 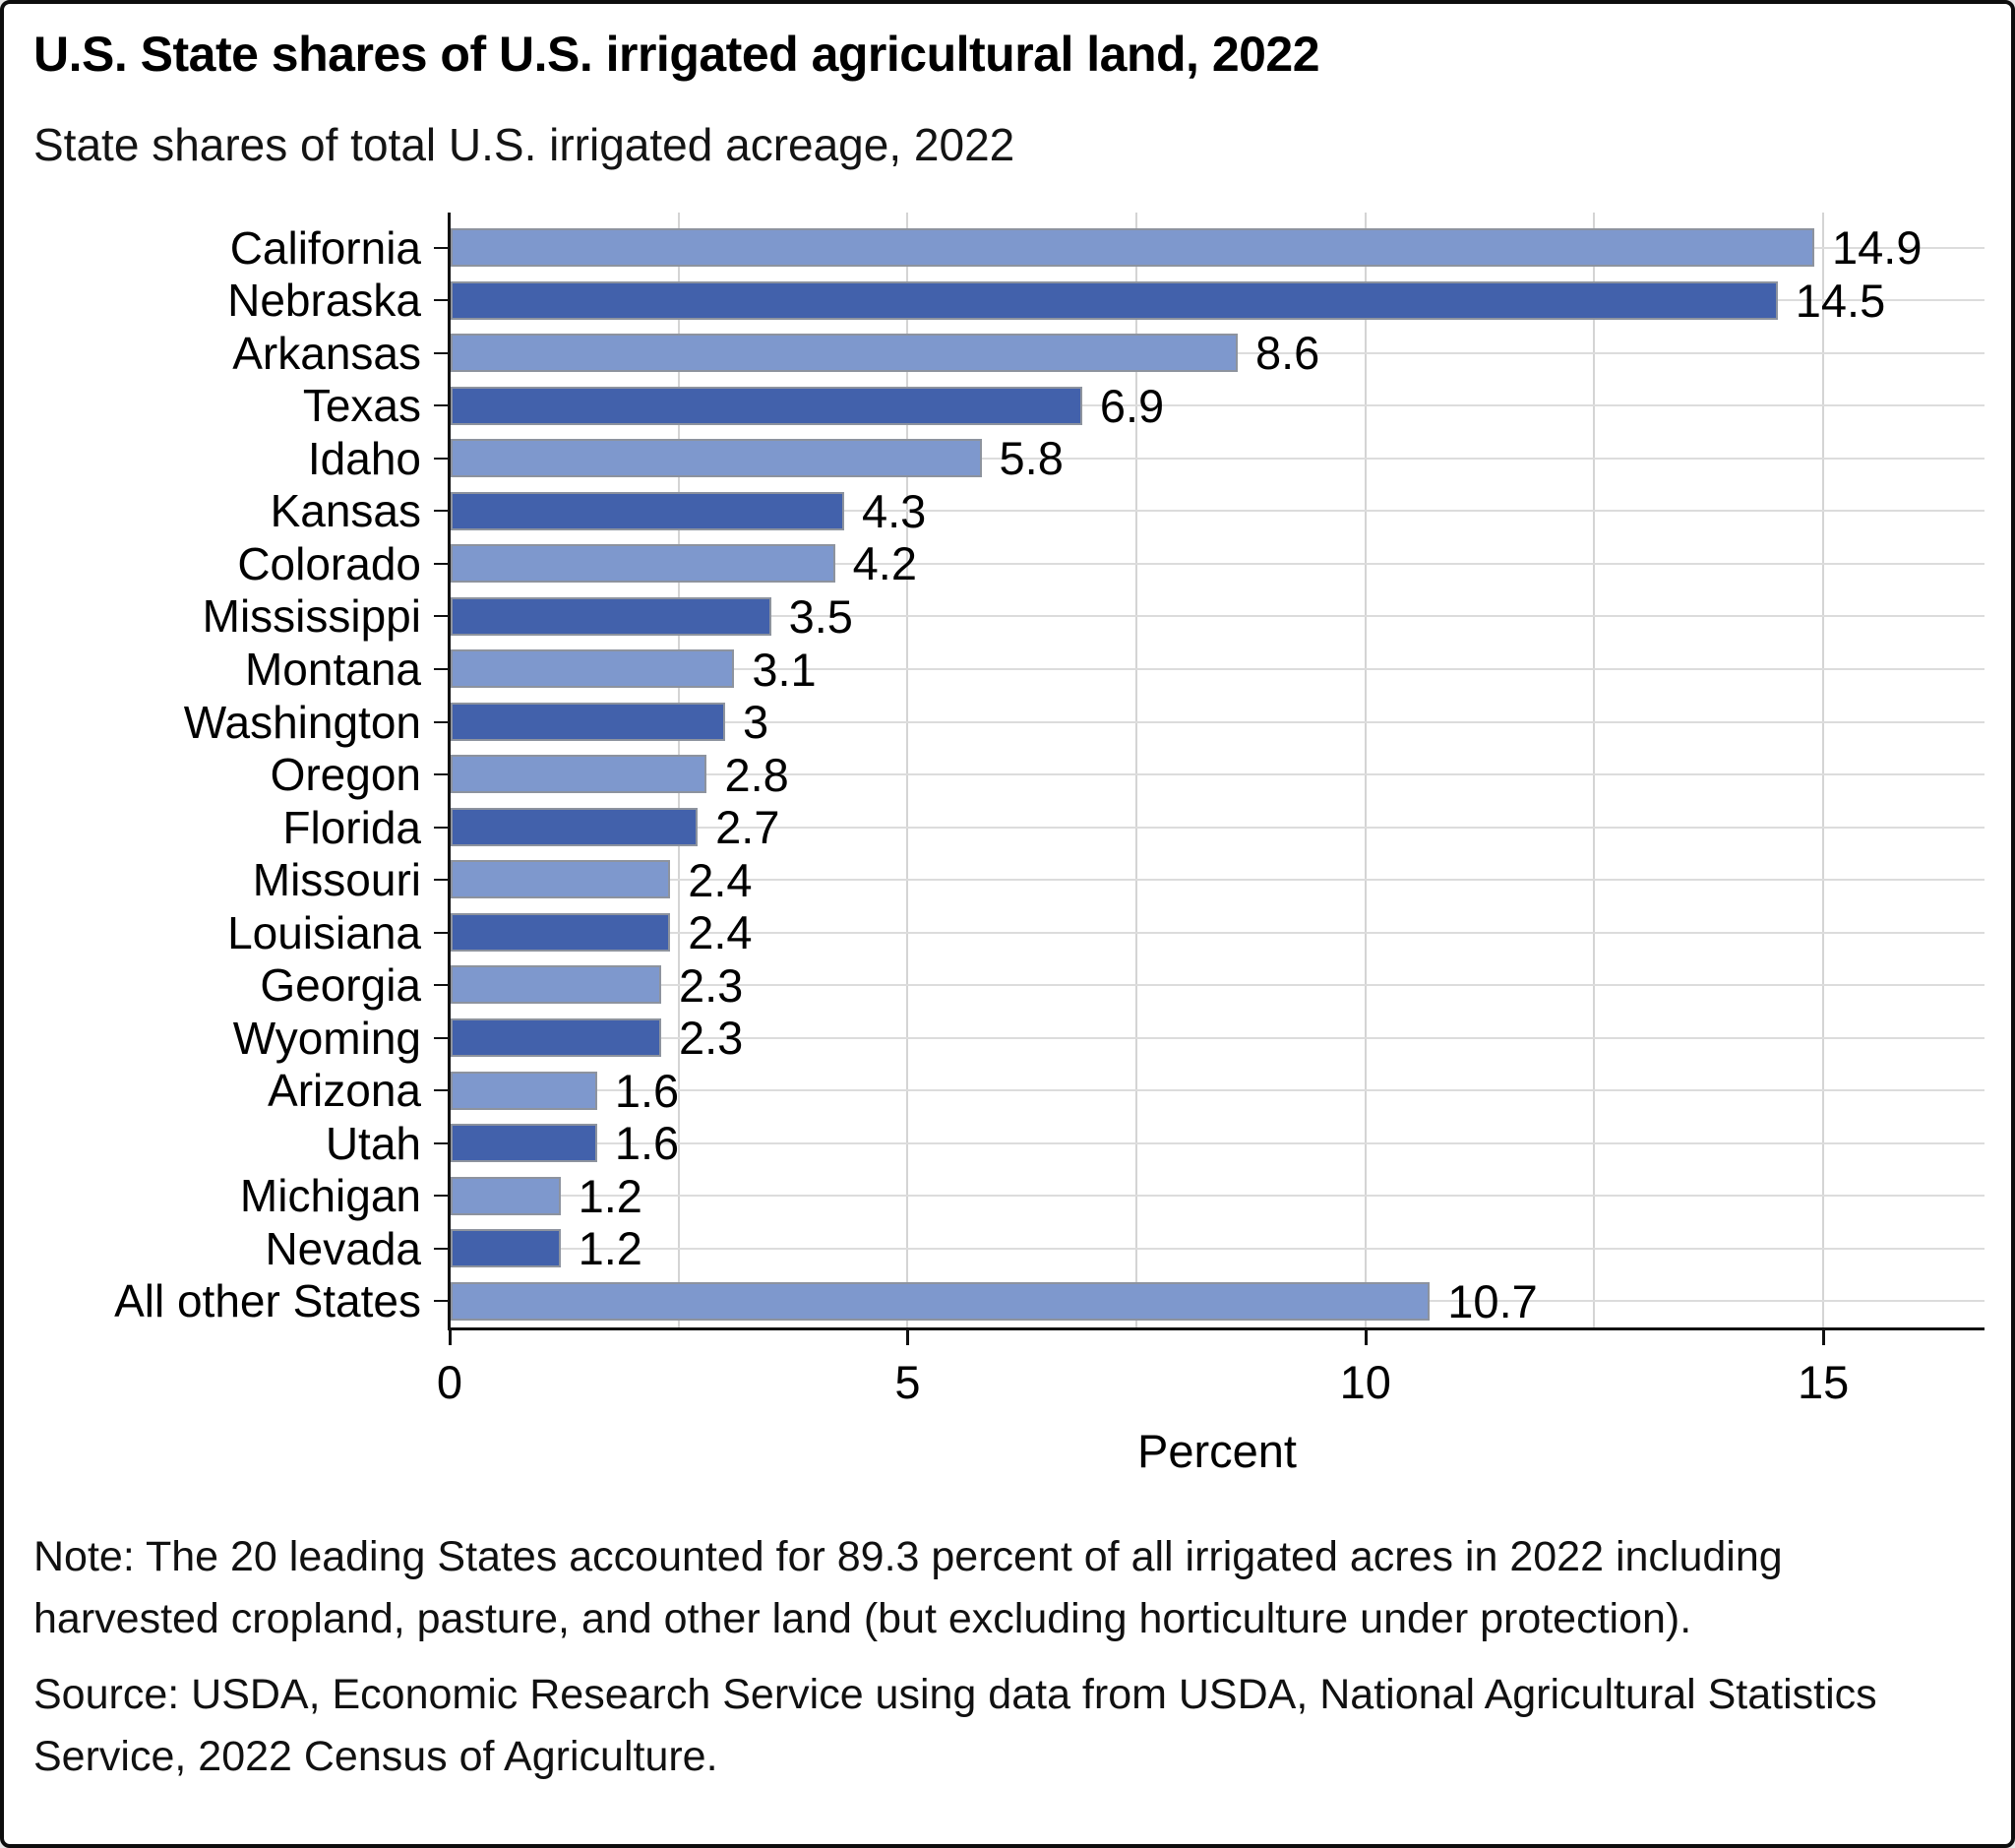 What do you see at coordinates (302, 722) in the screenshot?
I see `category-label: Washington` at bounding box center [302, 722].